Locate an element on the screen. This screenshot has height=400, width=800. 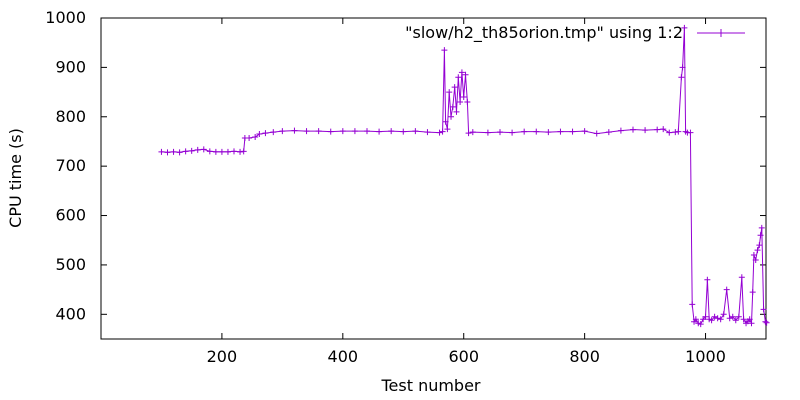
legend-label: "slow/h2_th85orion.tmp" using 1:2 is located at coordinates (544, 33).